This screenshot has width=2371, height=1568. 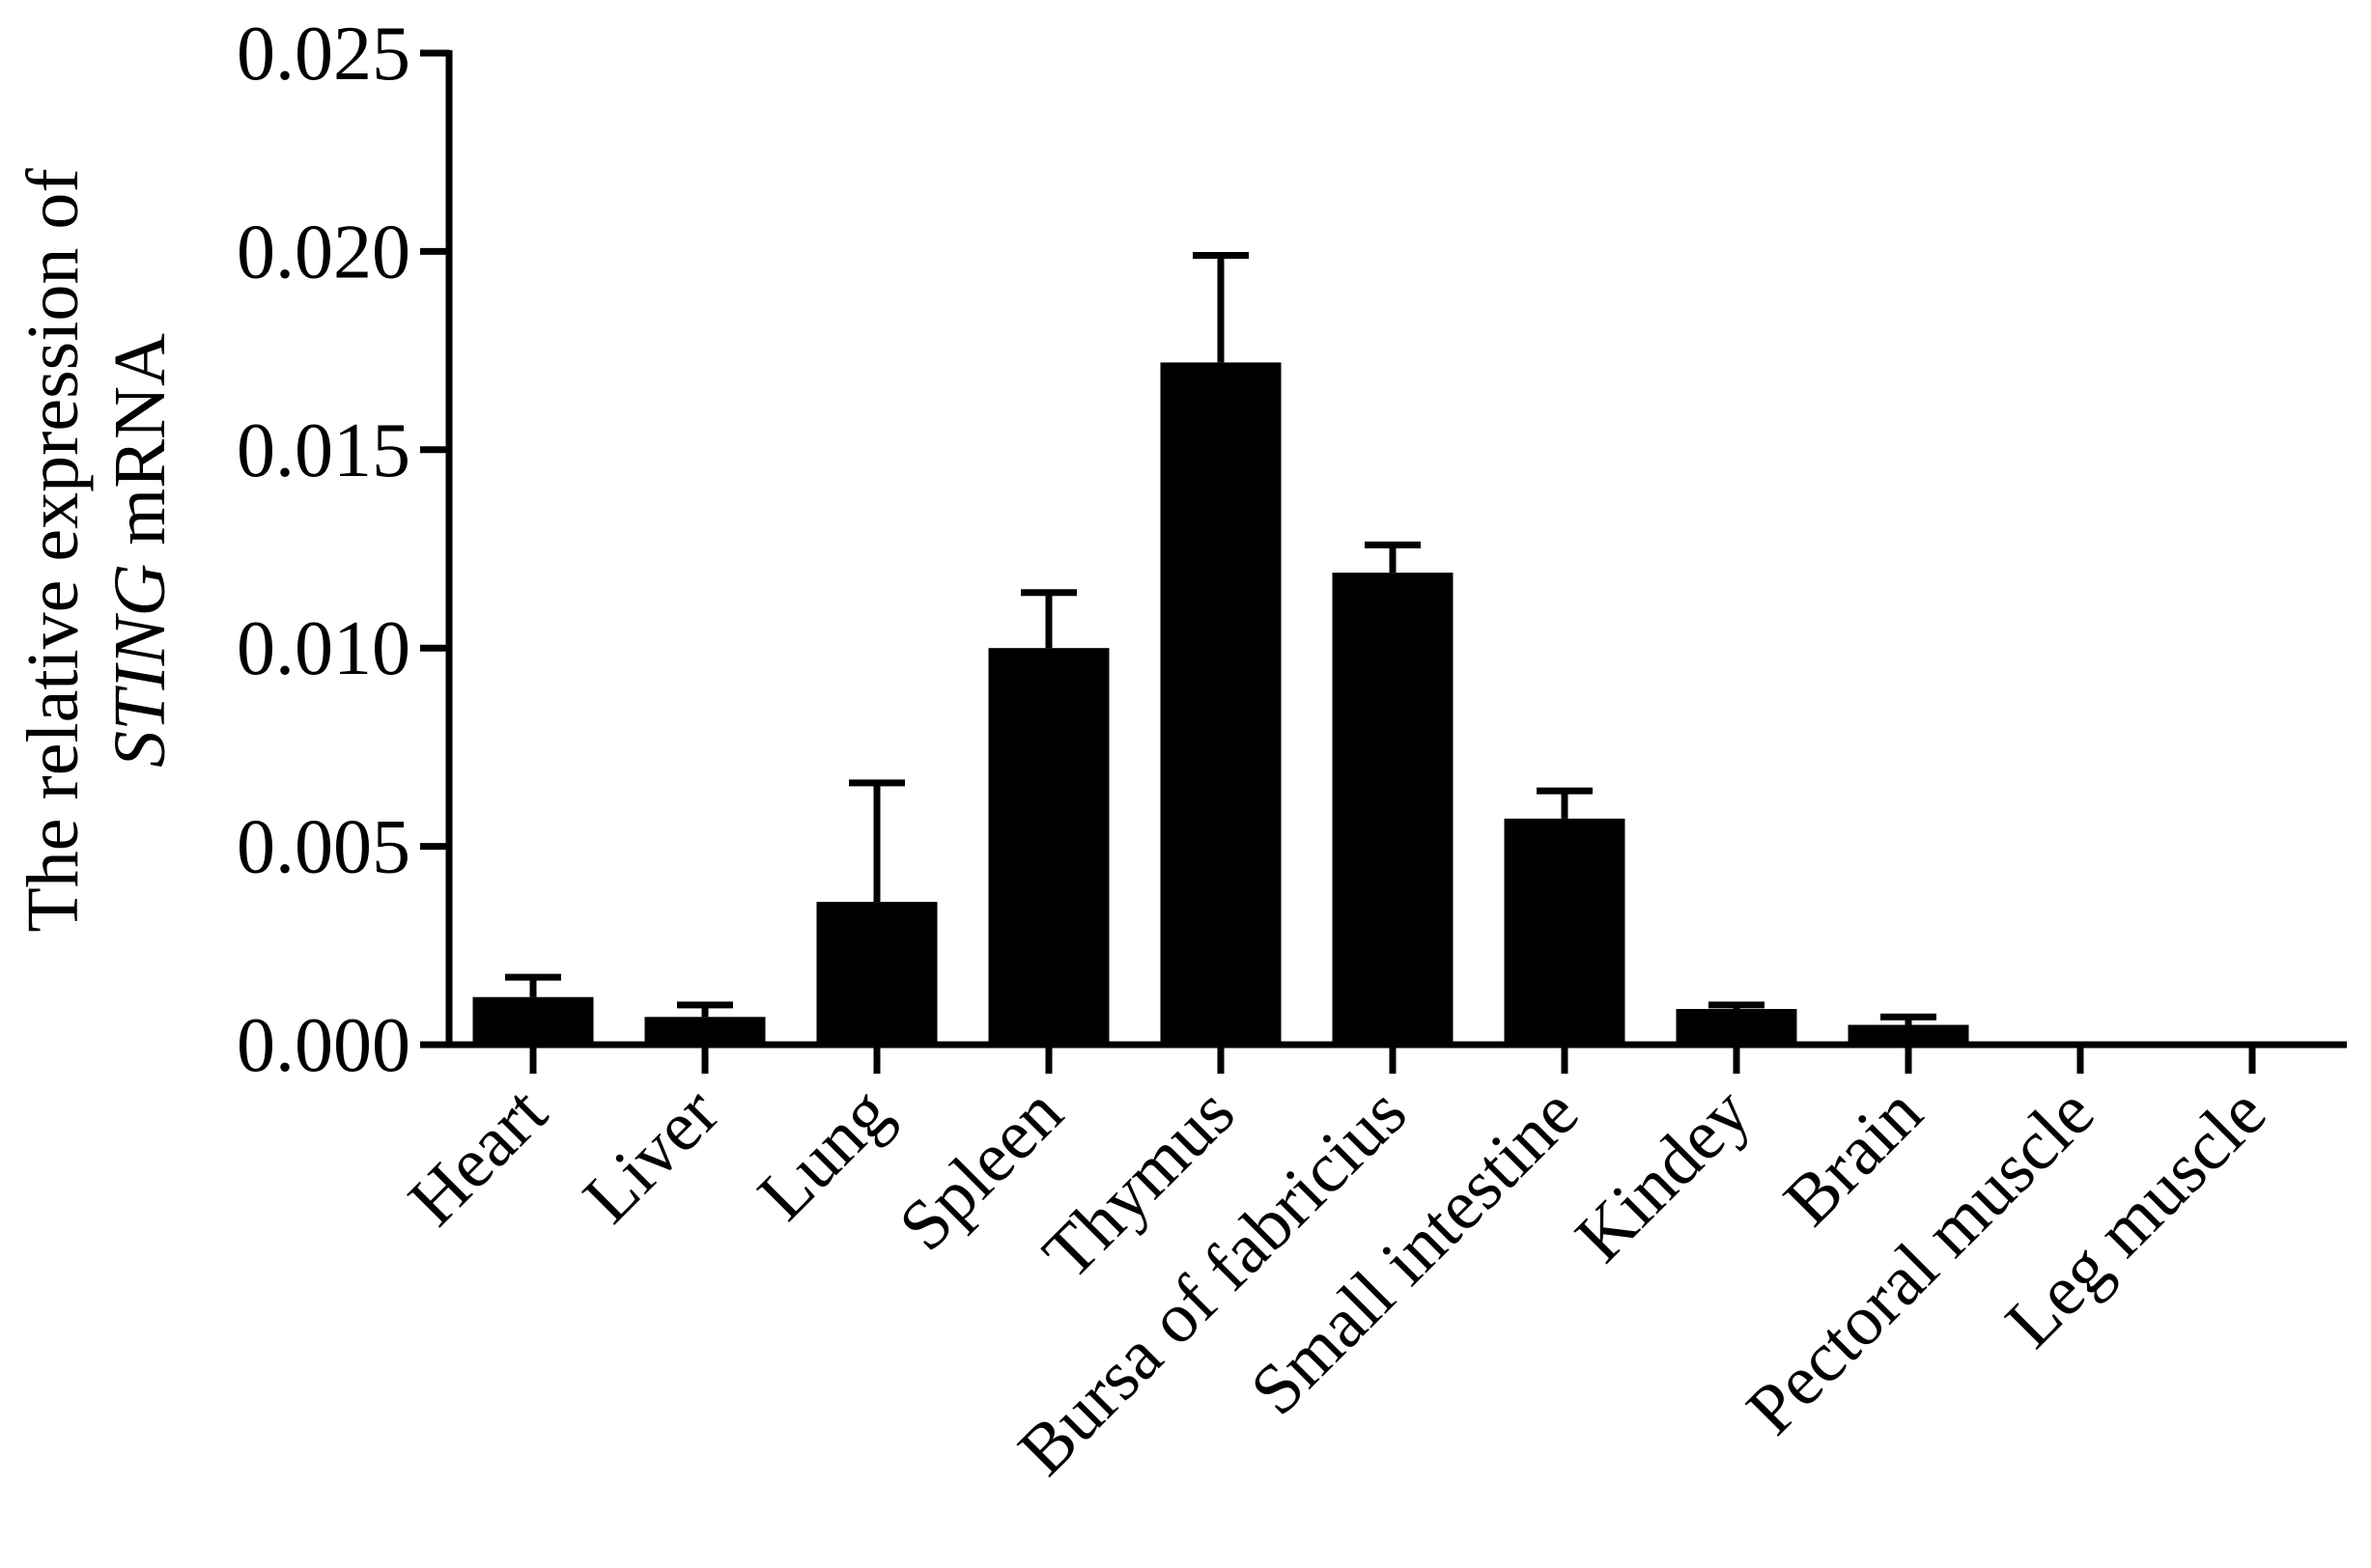 I want to click on bar-bursa-of-fabricius, so click(x=1393, y=809).